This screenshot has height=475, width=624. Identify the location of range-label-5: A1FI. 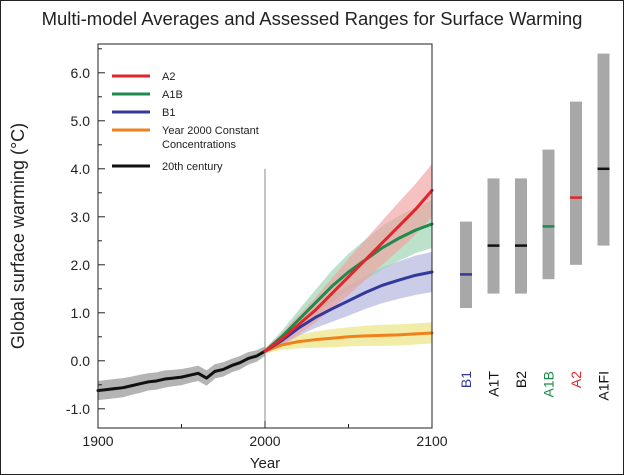
(604, 386).